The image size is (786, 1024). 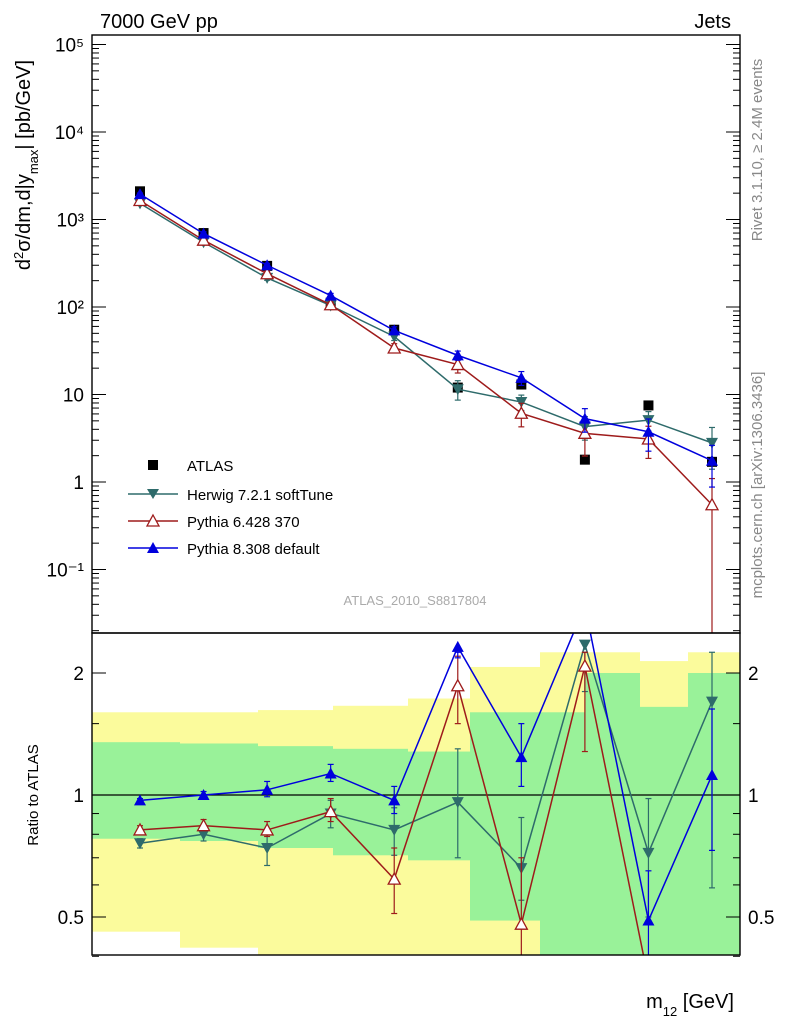 I want to click on rivet-version-label: Rivet 3.1.10, ≥ 2.4M events, so click(x=757, y=150).